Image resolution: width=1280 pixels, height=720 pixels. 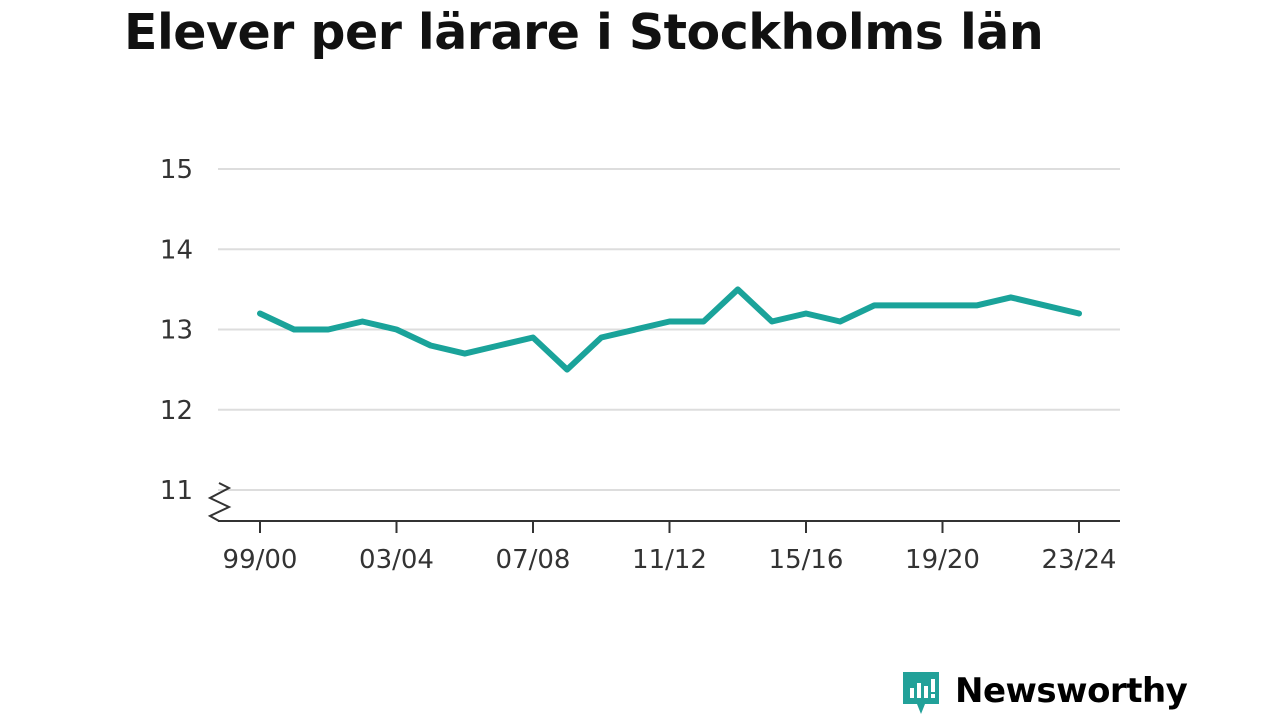 What do you see at coordinates (176, 170) in the screenshot?
I see `y-tick-label: 15` at bounding box center [176, 170].